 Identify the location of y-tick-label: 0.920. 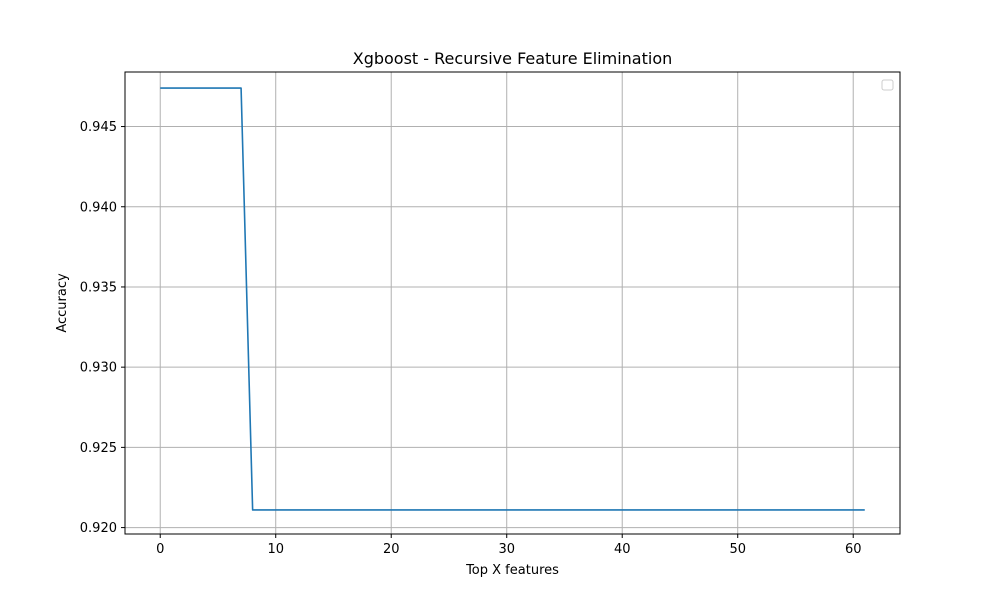
(98, 528).